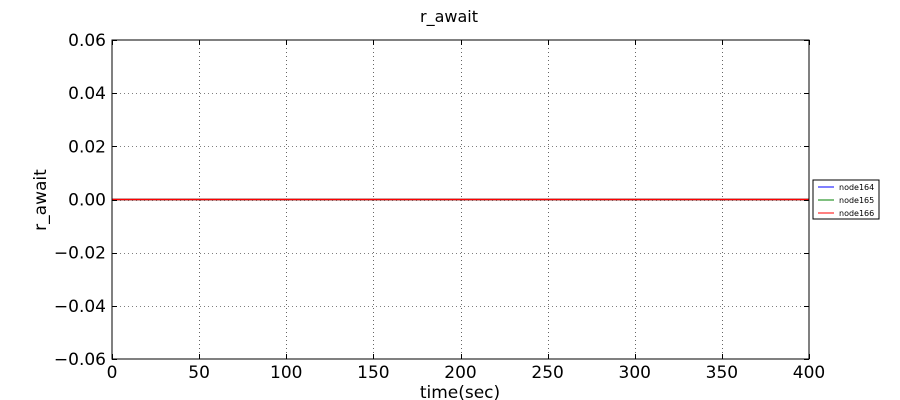 This screenshot has height=400, width=900. What do you see at coordinates (722, 373) in the screenshot?
I see `x-tick-label: 350` at bounding box center [722, 373].